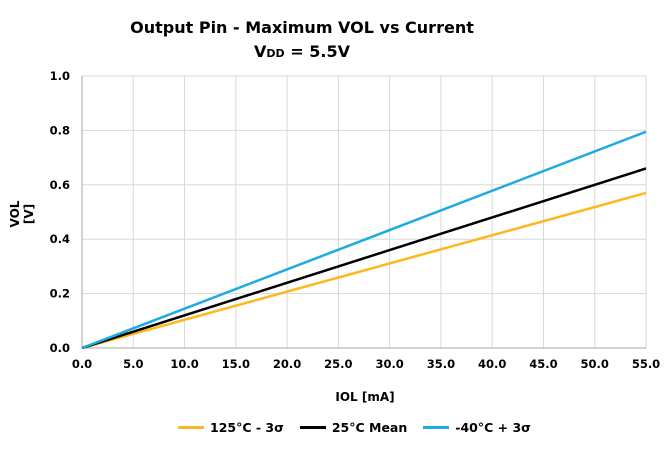 The image size is (672, 454). What do you see at coordinates (260, 51) in the screenshot?
I see `subtitle-prefix: V` at bounding box center [260, 51].